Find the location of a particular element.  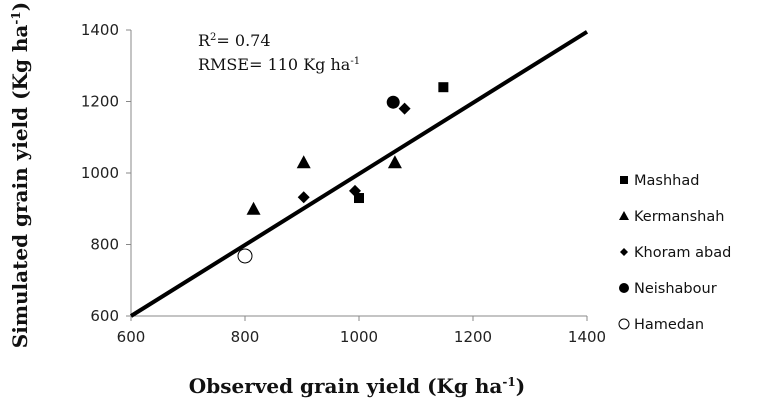

data-point-neishabour is located at coordinates (393, 102).